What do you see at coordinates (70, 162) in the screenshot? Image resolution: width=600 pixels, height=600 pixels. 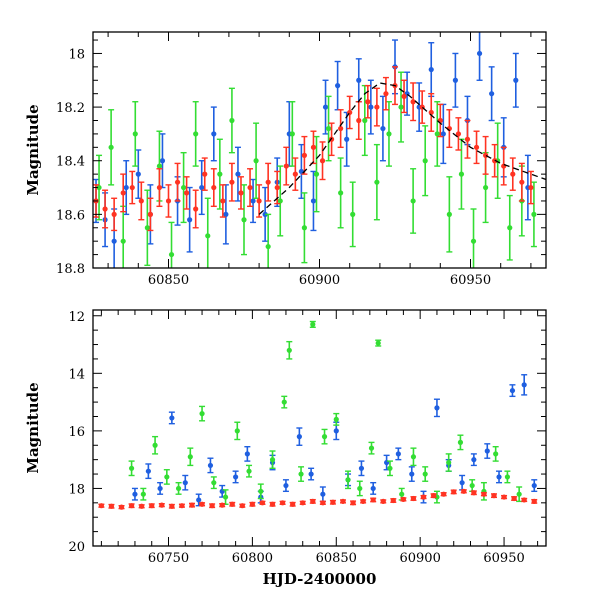 I see `y-tick-label: 18.4` at bounding box center [70, 162].